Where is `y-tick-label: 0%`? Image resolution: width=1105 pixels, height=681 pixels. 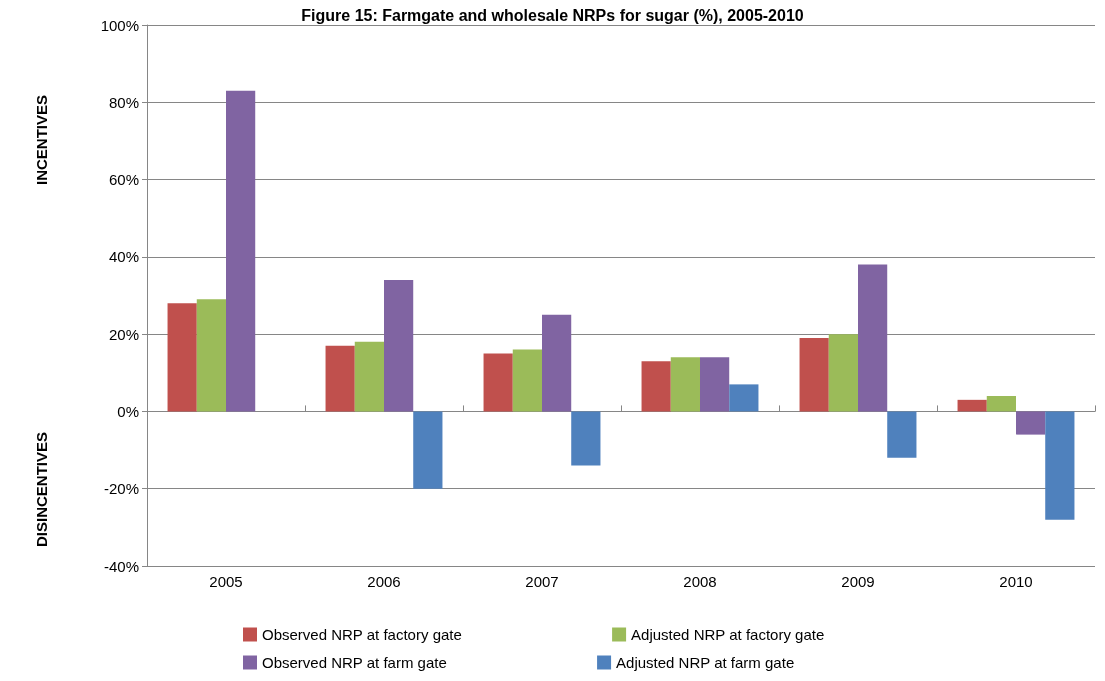
y-tick-label: 0% is located at coordinates (128, 411).